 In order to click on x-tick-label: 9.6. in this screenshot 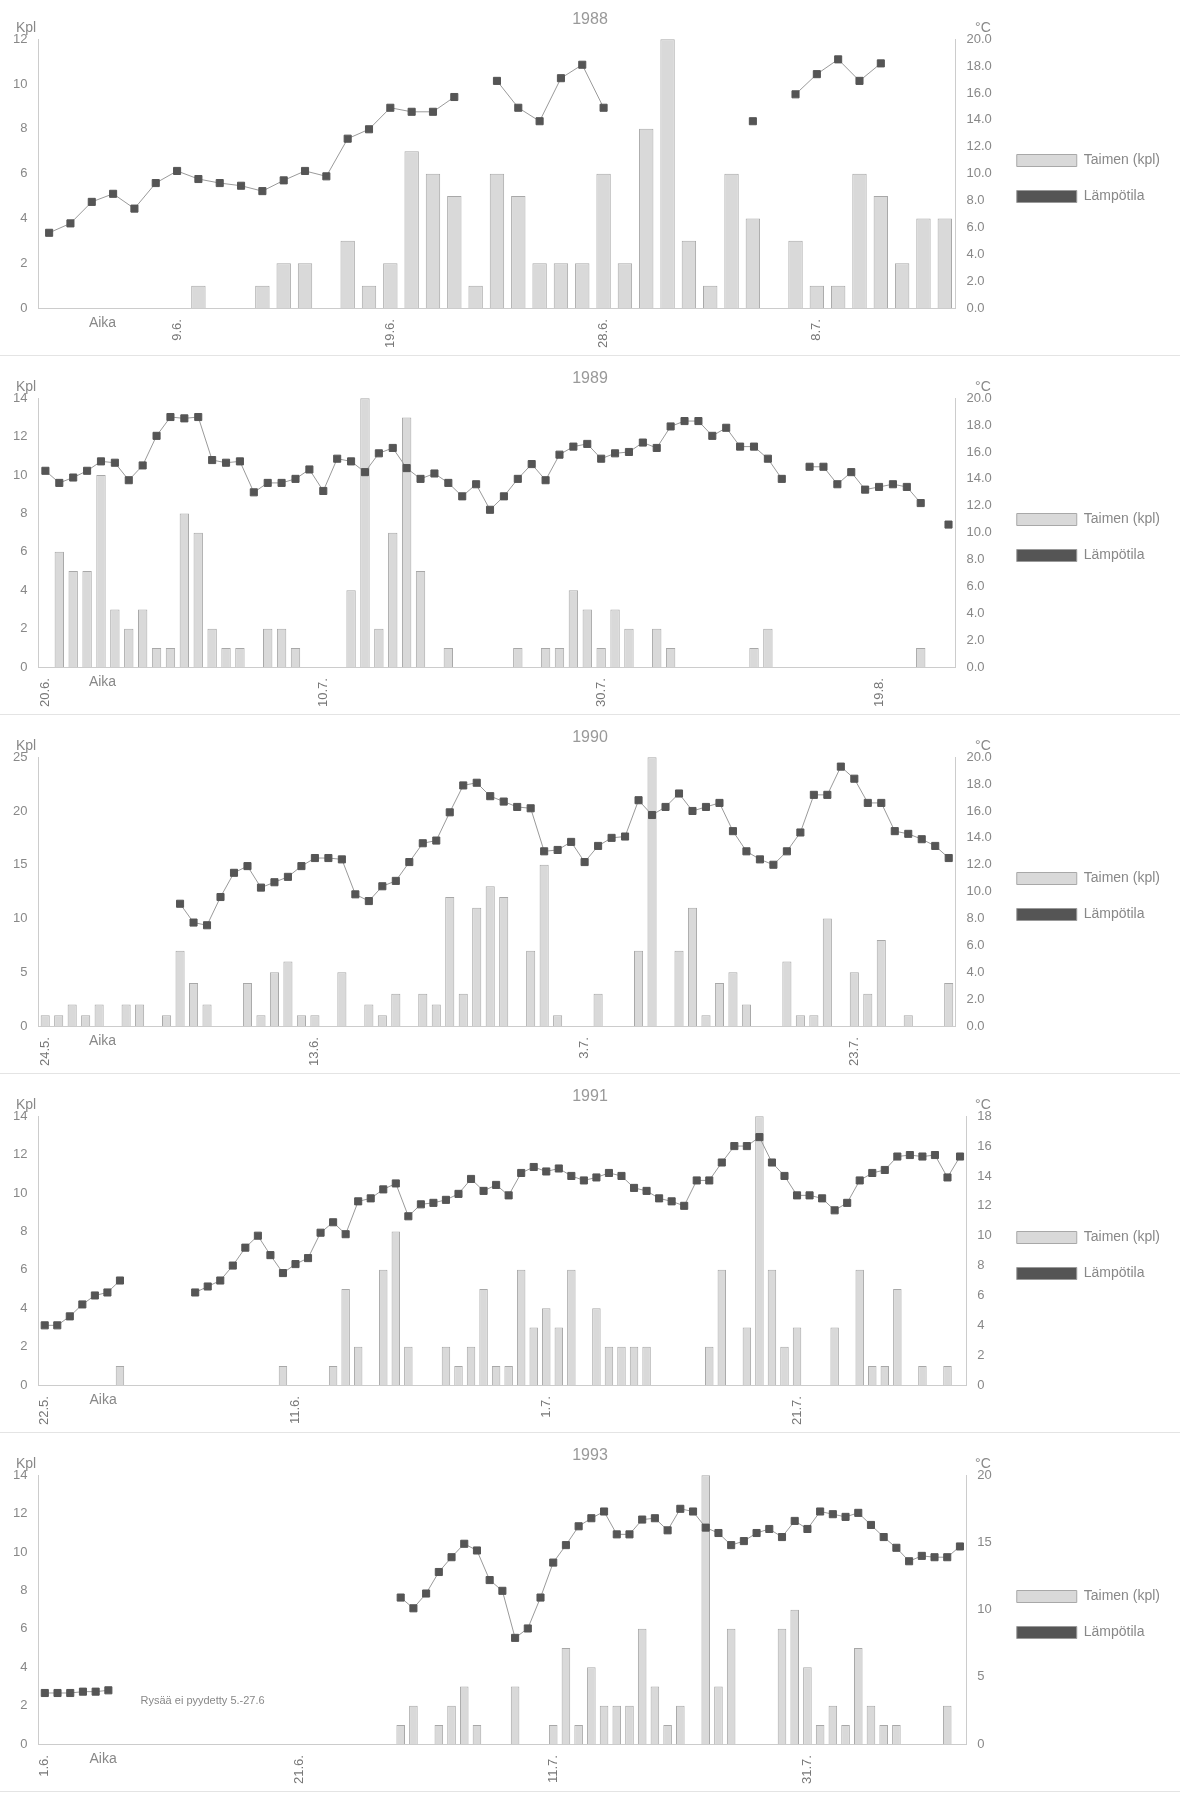, I will do `click(176, 330)`.